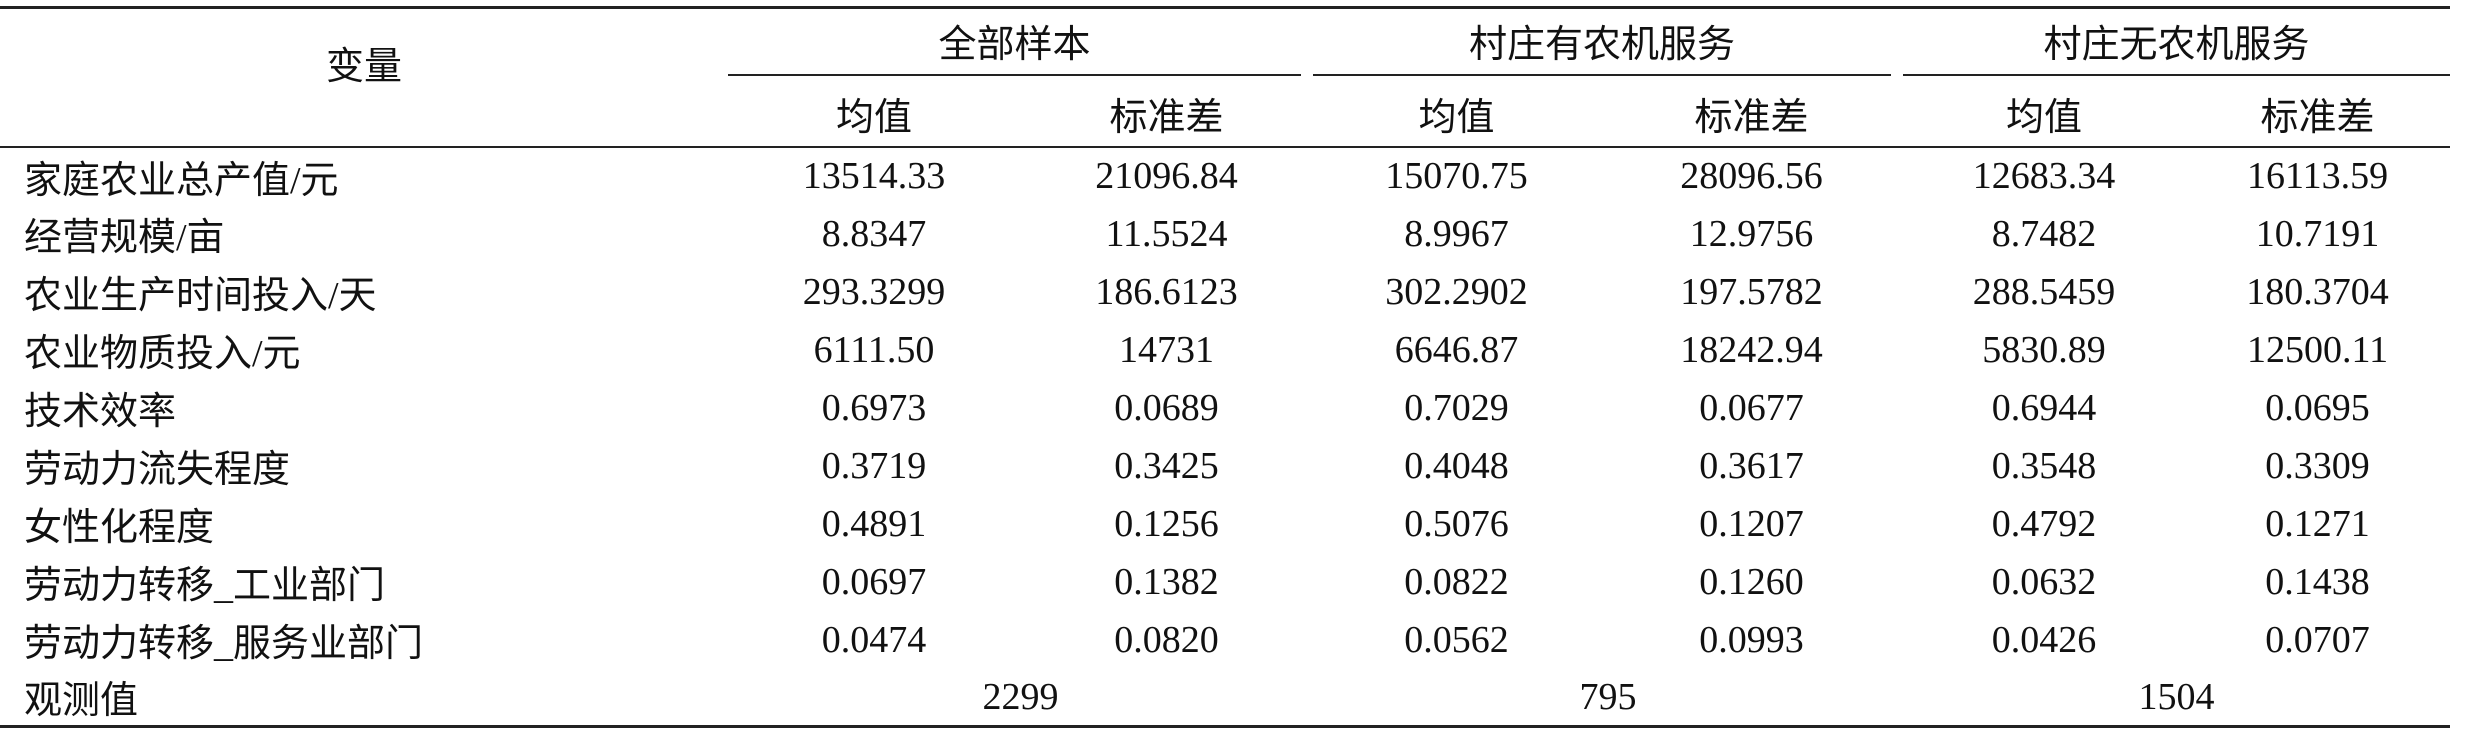 The height and width of the screenshot is (736, 2480). I want to click on cell: 8.8347, so click(874, 233).